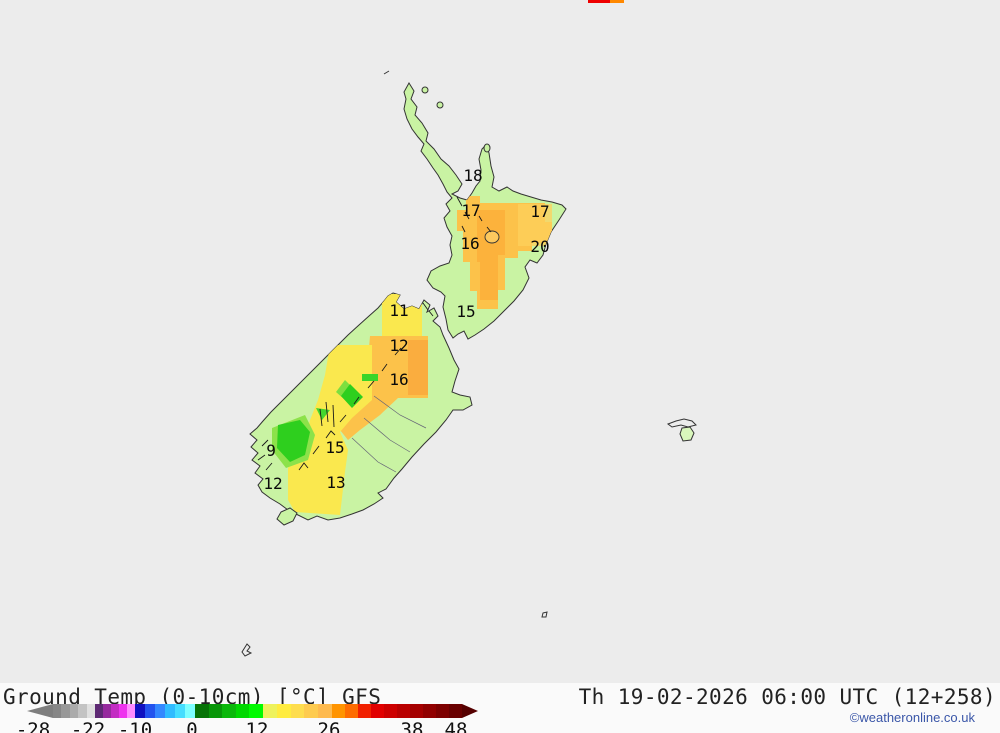 Image resolution: width=1000 pixels, height=733 pixels. Describe the element at coordinates (440, 105) in the screenshot. I see `island-hen-chicken` at that location.